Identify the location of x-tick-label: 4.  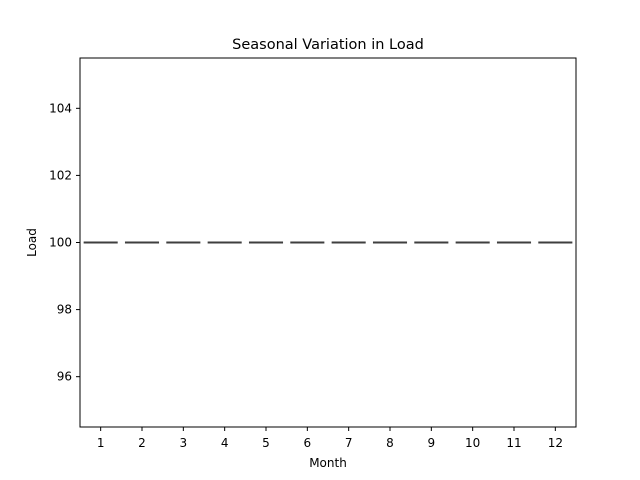
(225, 443).